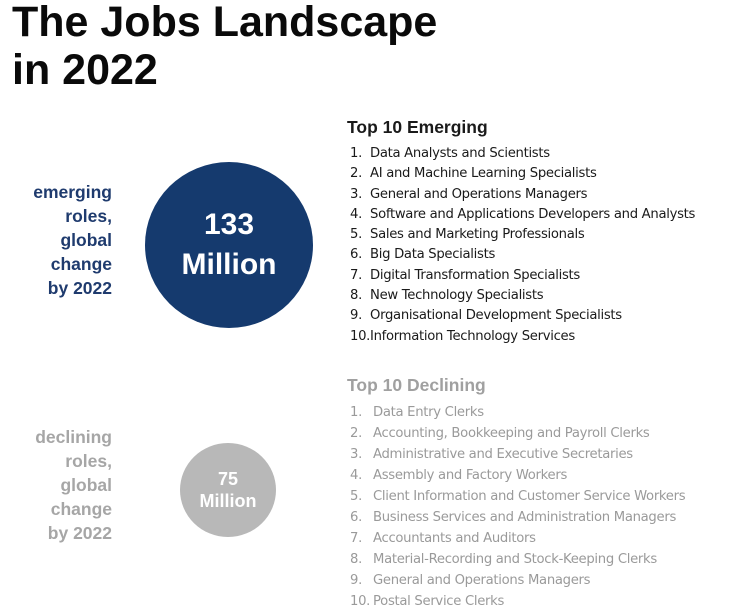 This screenshot has height=615, width=748. Describe the element at coordinates (475, 275) in the screenshot. I see `item-text: Digital Transformation Specialists` at that location.